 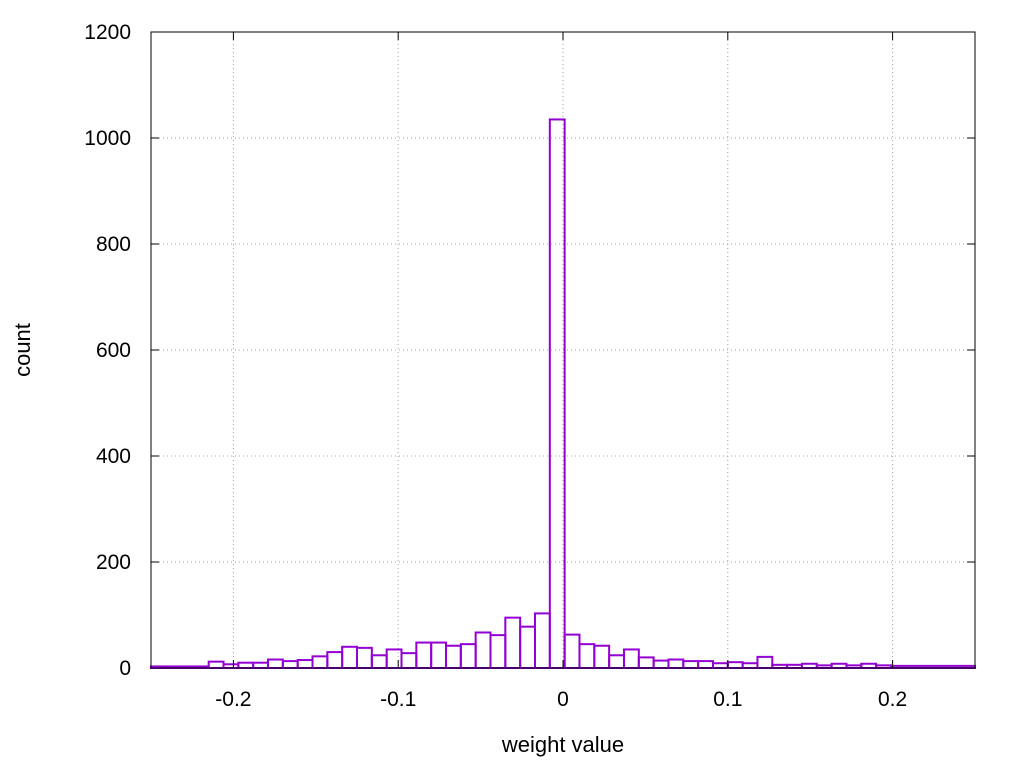 What do you see at coordinates (113, 456) in the screenshot?
I see `y-tick-label: 400` at bounding box center [113, 456].